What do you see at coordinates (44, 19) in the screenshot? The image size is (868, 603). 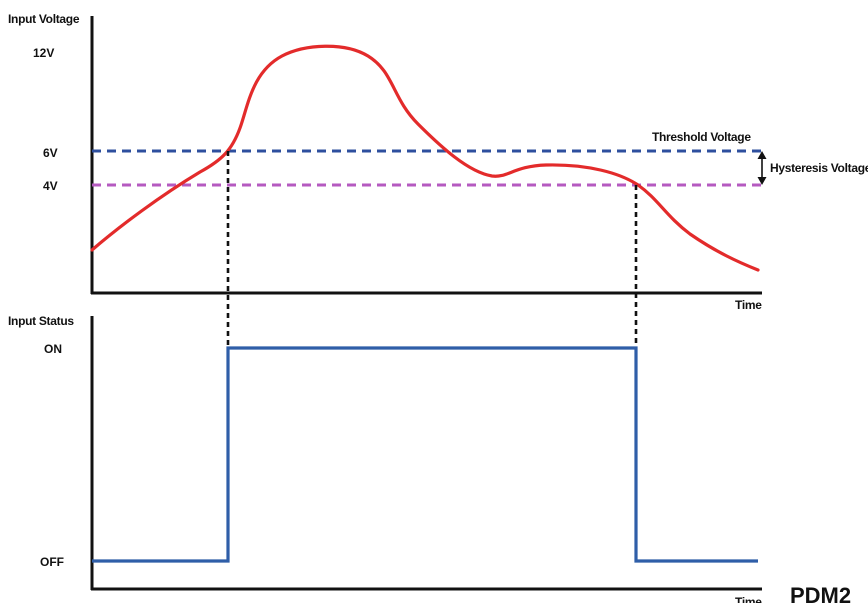 I see `voltage-y-axis-label: Input Voltage` at bounding box center [44, 19].